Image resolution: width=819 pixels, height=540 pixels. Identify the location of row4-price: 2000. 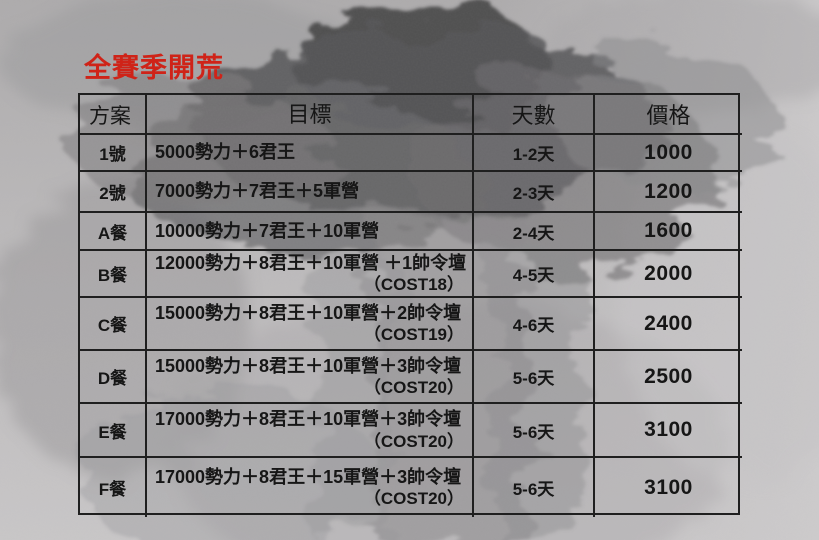
(668, 274).